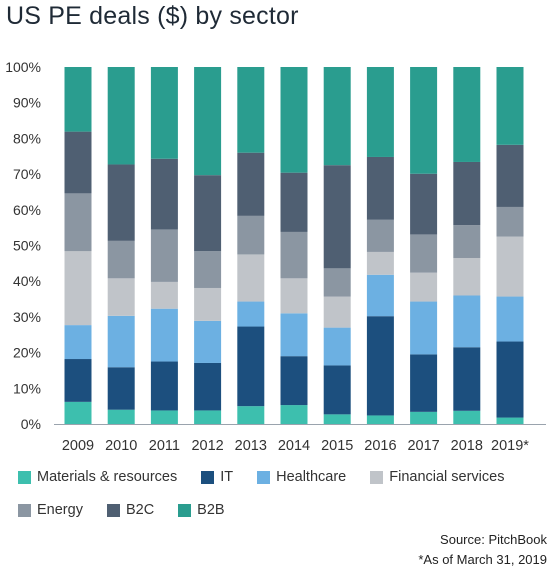 This screenshot has width=557, height=572. I want to click on y-tick-label: 50%, so click(27, 246).